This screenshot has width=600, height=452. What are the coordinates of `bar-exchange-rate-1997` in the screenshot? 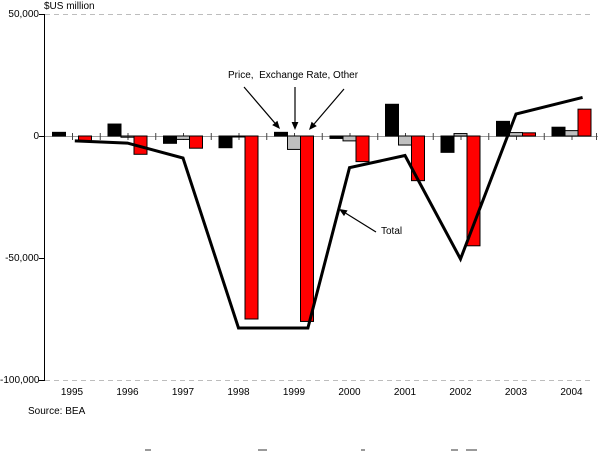 It's located at (183, 137).